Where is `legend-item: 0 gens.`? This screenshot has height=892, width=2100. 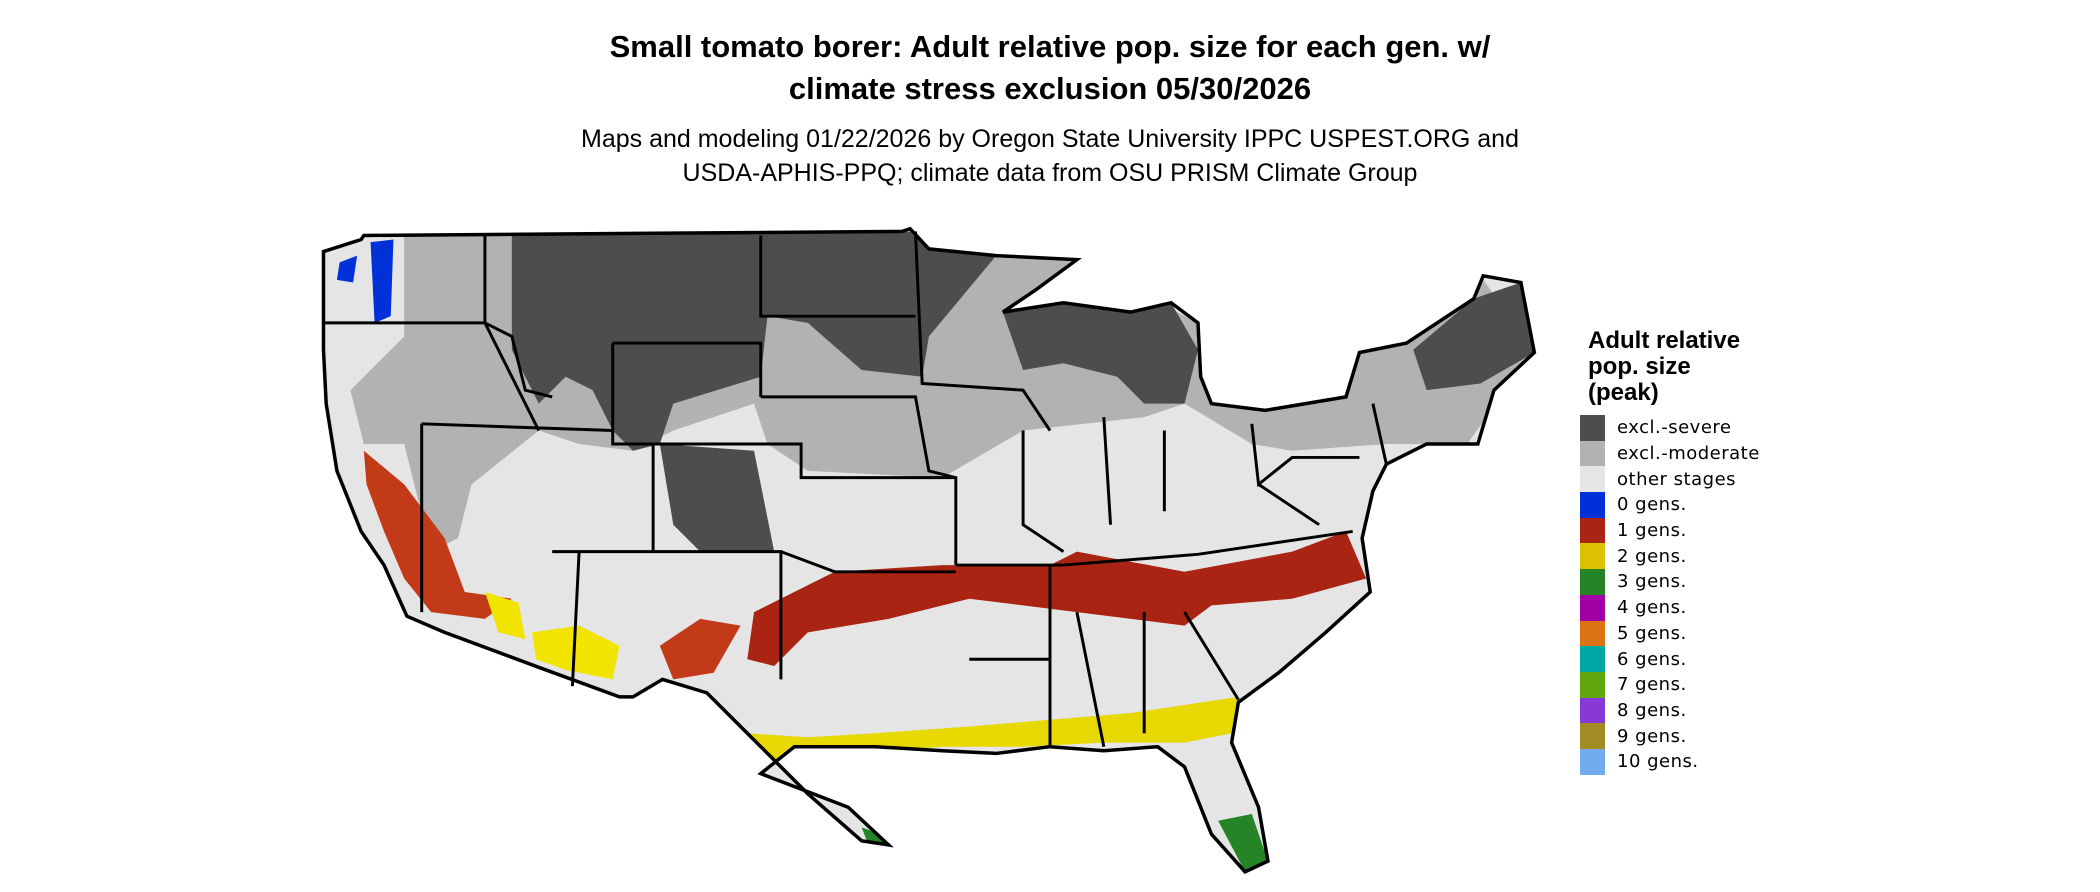
legend-item: 0 gens. is located at coordinates (1670, 505).